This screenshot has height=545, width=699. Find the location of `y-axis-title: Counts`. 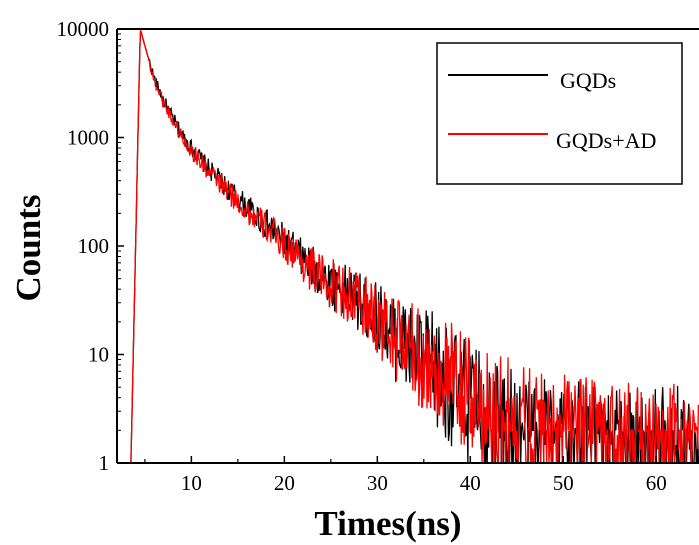

y-axis-title: Counts is located at coordinates (28, 248).